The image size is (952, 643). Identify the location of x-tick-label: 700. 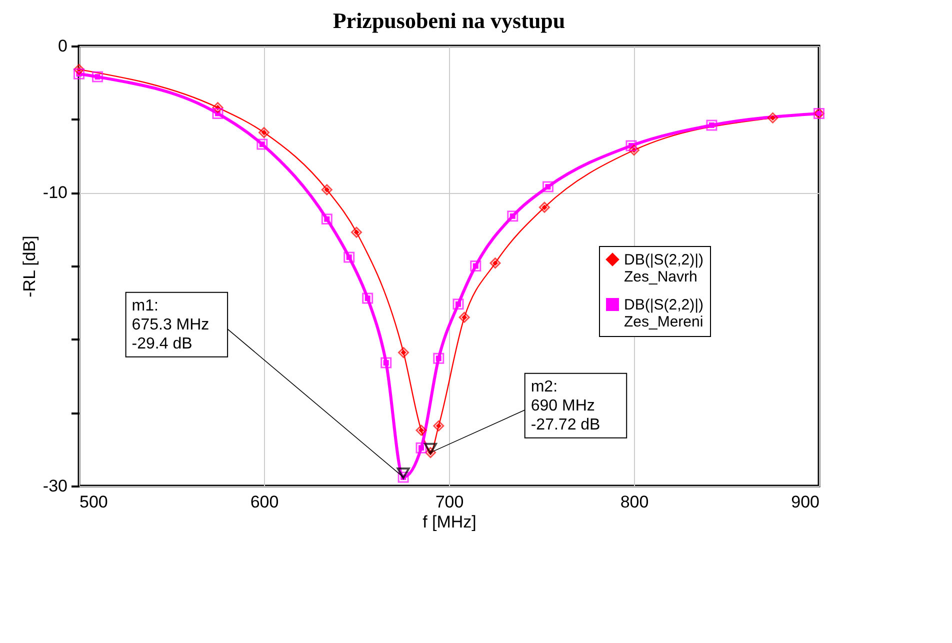
(449, 502).